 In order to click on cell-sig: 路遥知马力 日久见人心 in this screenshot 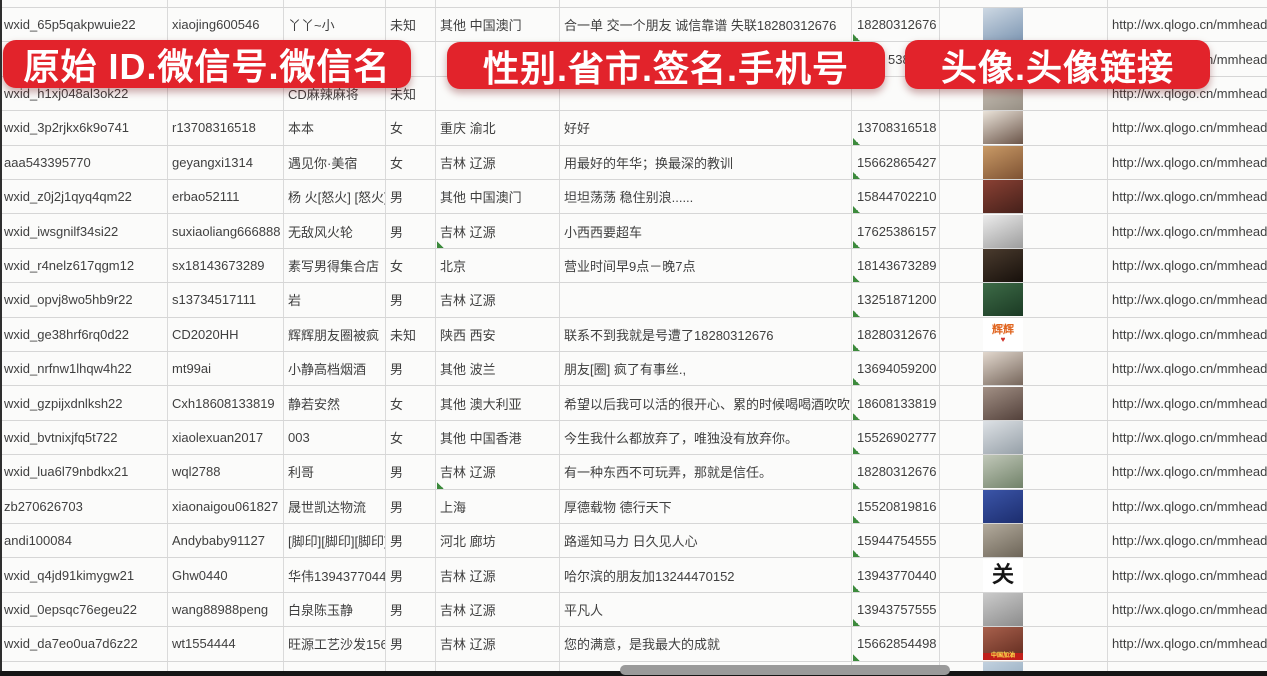, I will do `click(706, 541)`.